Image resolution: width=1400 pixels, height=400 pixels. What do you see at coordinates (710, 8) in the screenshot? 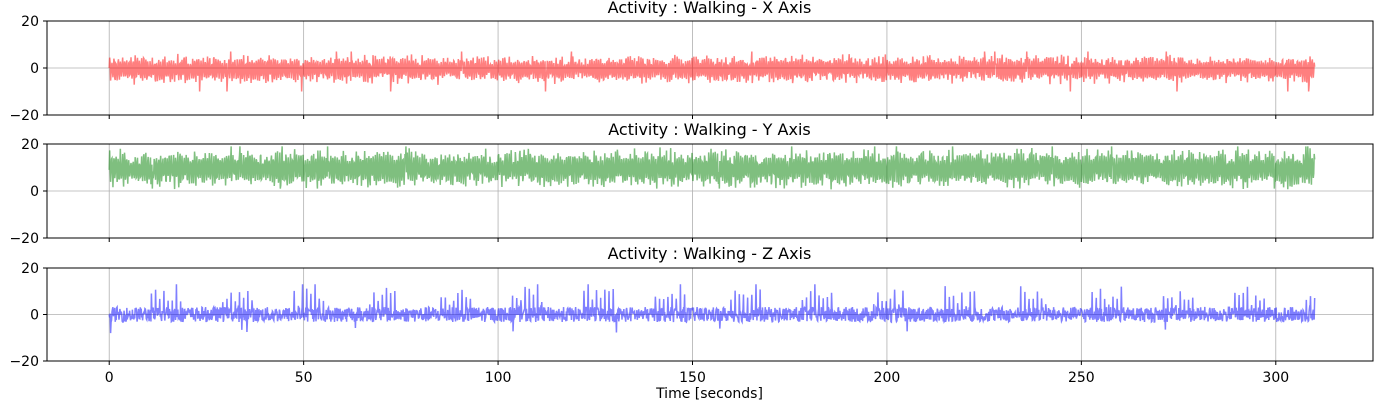
I see `subplot-title: Activity : Walking - X Axis` at bounding box center [710, 8].